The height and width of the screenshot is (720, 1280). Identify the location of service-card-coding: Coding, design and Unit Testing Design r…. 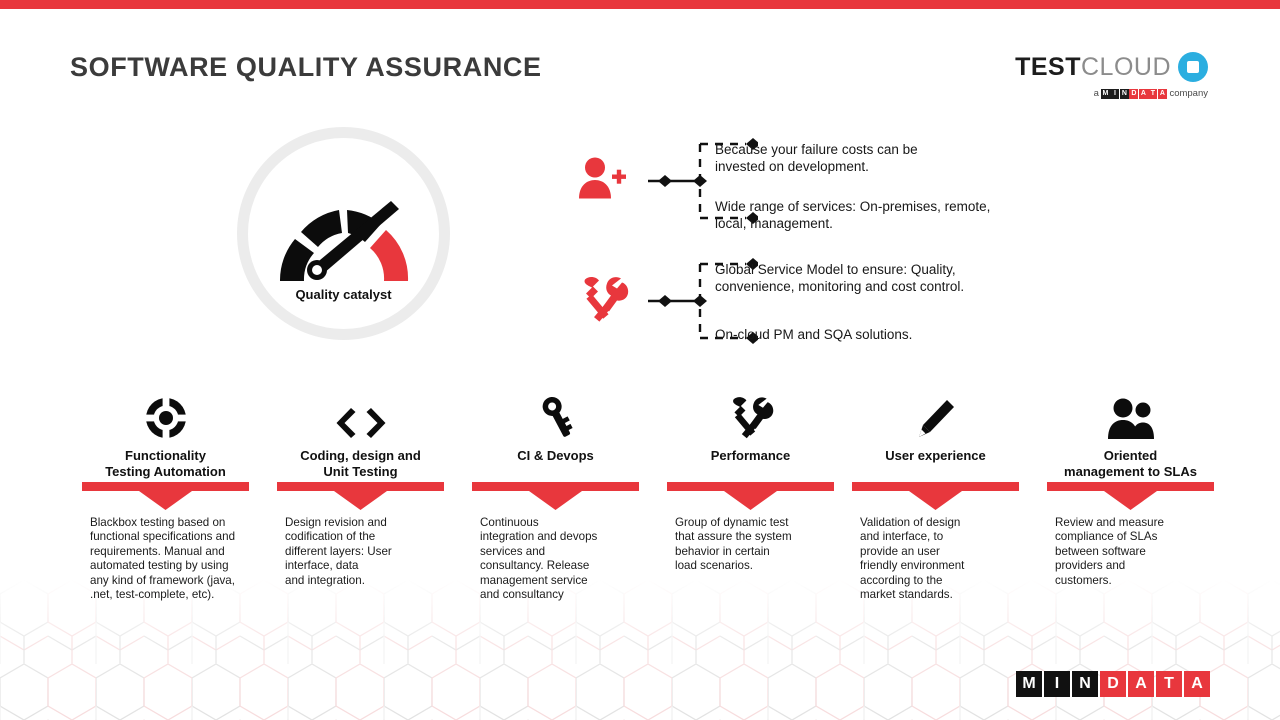
(360, 487).